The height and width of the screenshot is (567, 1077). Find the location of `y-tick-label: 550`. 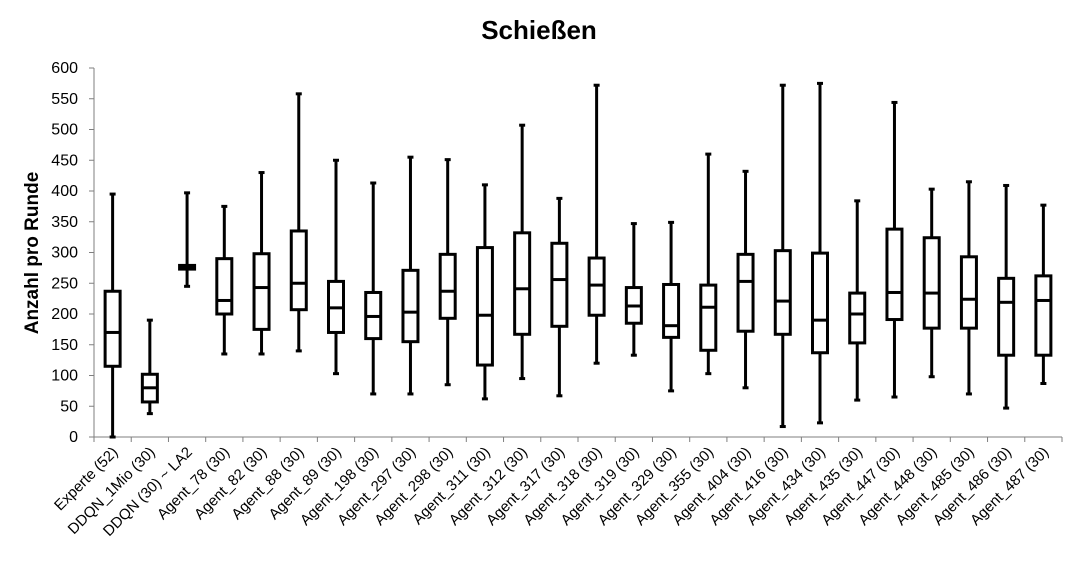

y-tick-label: 550 is located at coordinates (64, 99).